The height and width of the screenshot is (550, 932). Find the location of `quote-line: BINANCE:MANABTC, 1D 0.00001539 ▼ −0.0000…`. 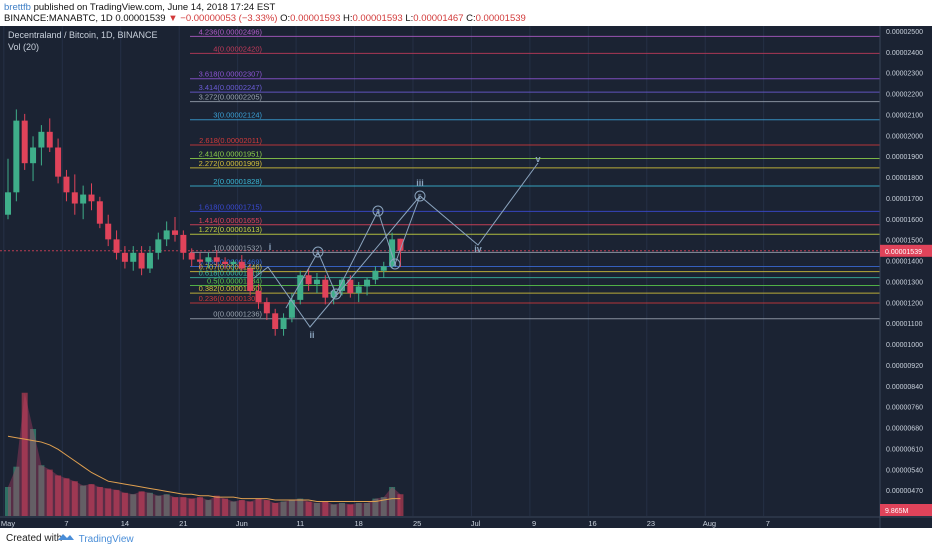

quote-line: BINANCE:MANABTC, 1D 0.00001539 ▼ −0.0000… is located at coordinates (265, 18).